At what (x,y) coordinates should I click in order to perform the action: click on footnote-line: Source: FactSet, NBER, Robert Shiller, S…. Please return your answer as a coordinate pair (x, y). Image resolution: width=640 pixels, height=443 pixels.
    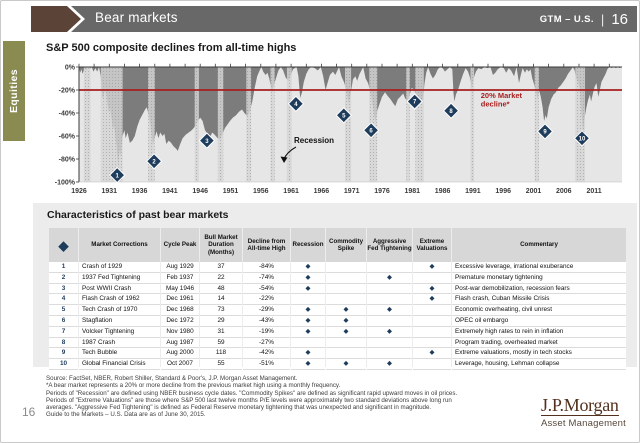
    Looking at the image, I should click on (172, 378).